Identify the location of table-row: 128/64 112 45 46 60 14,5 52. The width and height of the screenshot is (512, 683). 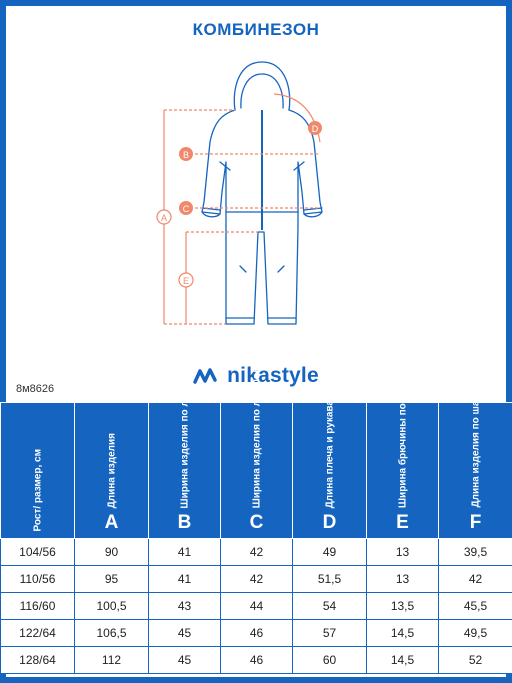
(256, 660).